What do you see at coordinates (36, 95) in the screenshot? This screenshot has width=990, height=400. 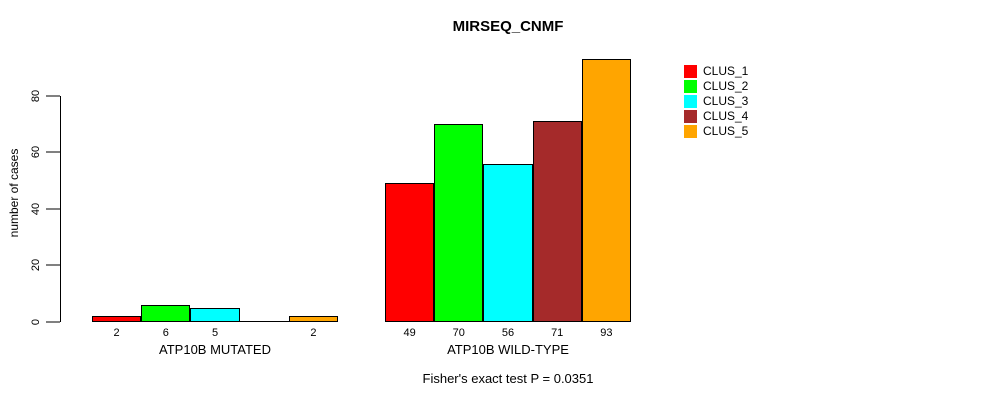 I see `y-tick-label: 80` at bounding box center [36, 95].